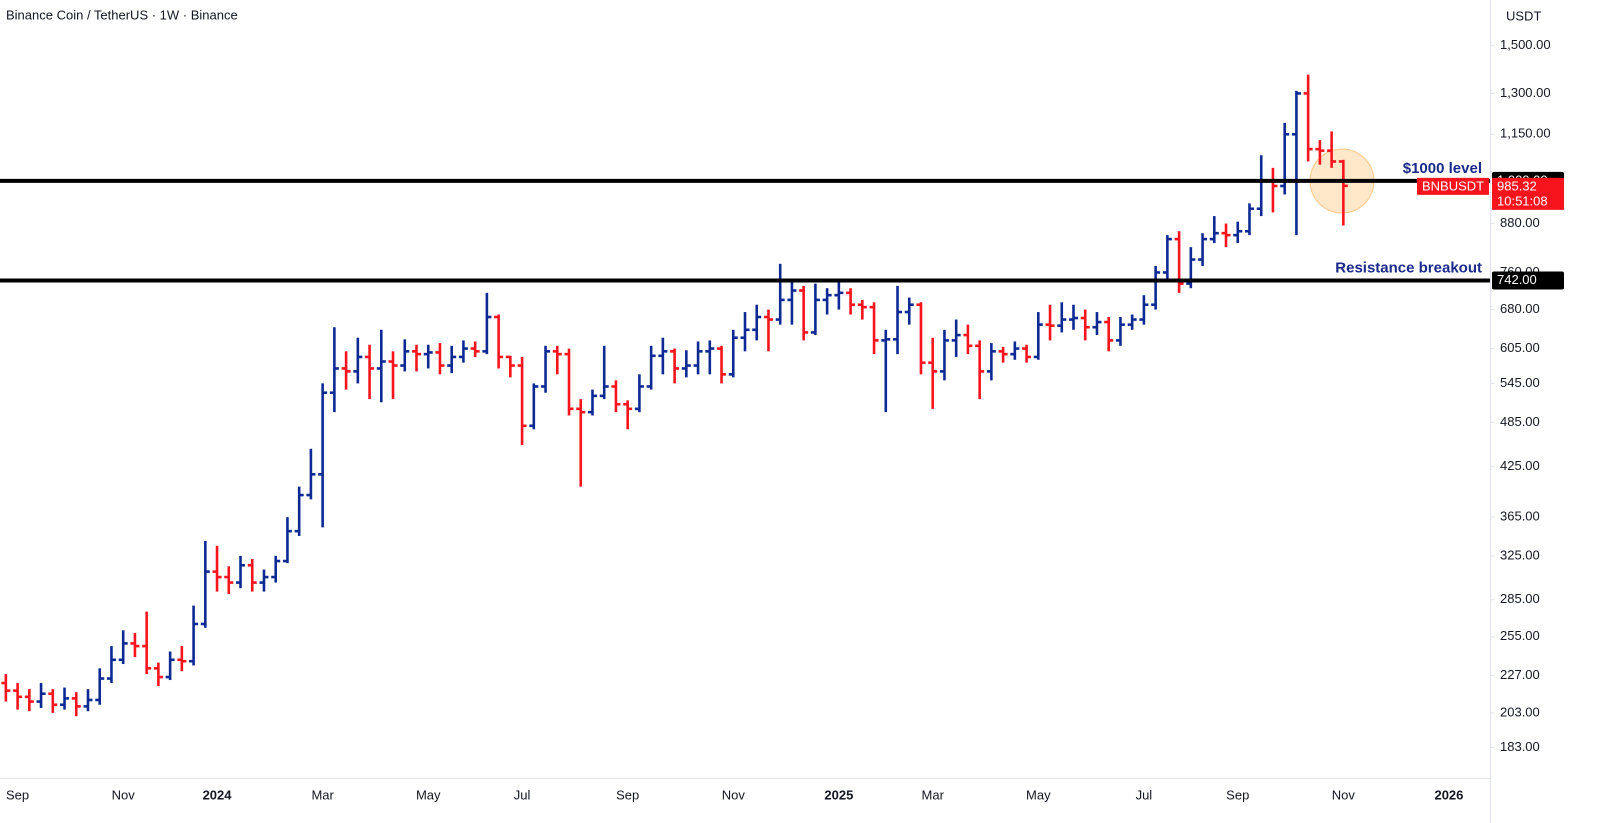 This screenshot has width=1600, height=823. Describe the element at coordinates (1520, 554) in the screenshot. I see `y-tick-label: 325.00` at that location.